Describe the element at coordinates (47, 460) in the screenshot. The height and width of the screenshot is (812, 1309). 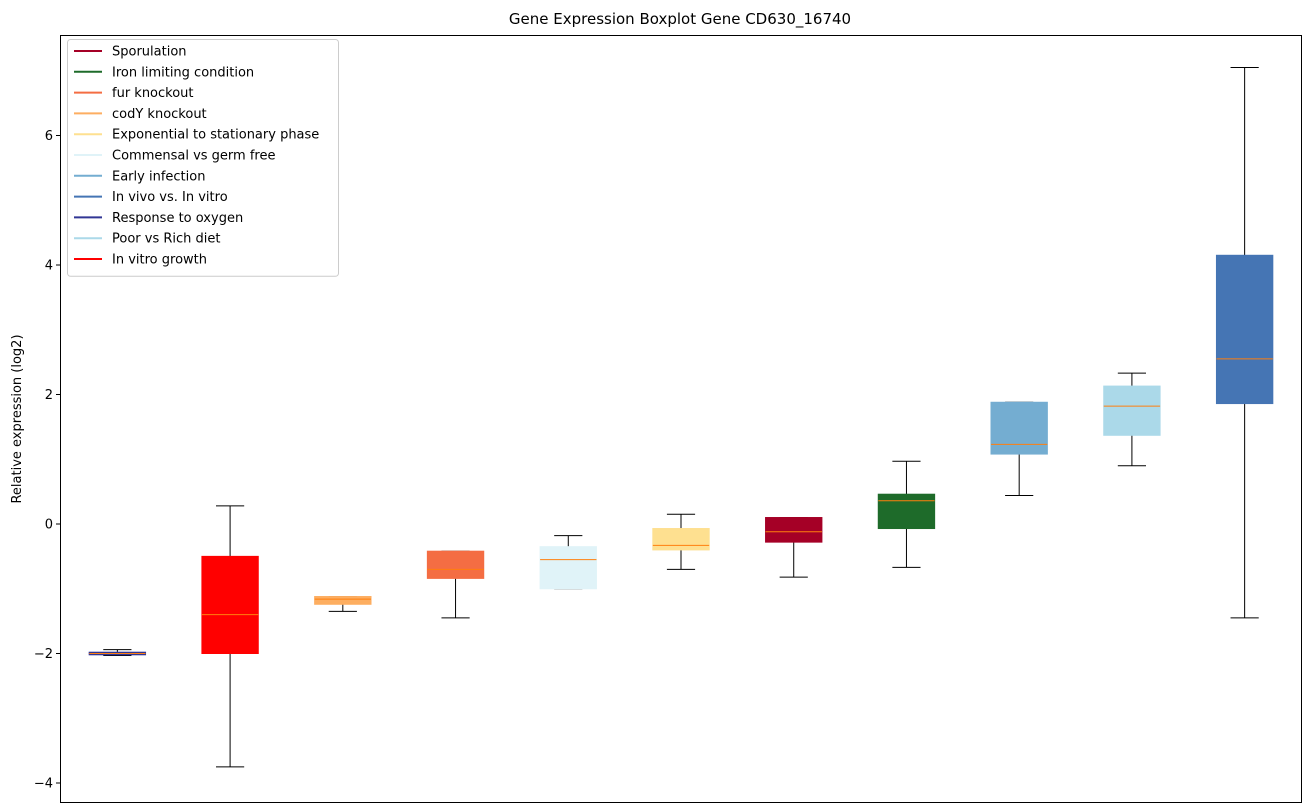
I see `y-axis: −4 −2 0 2 4 6` at that location.